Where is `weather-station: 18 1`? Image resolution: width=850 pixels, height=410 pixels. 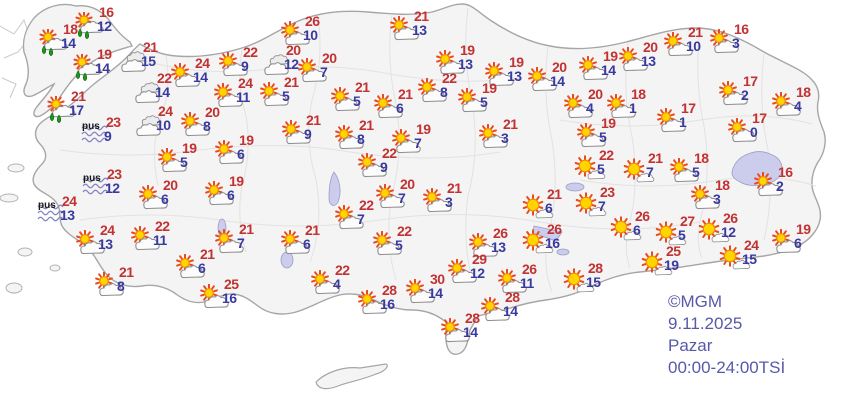 weather-station: 18 1 is located at coordinates (637, 106).